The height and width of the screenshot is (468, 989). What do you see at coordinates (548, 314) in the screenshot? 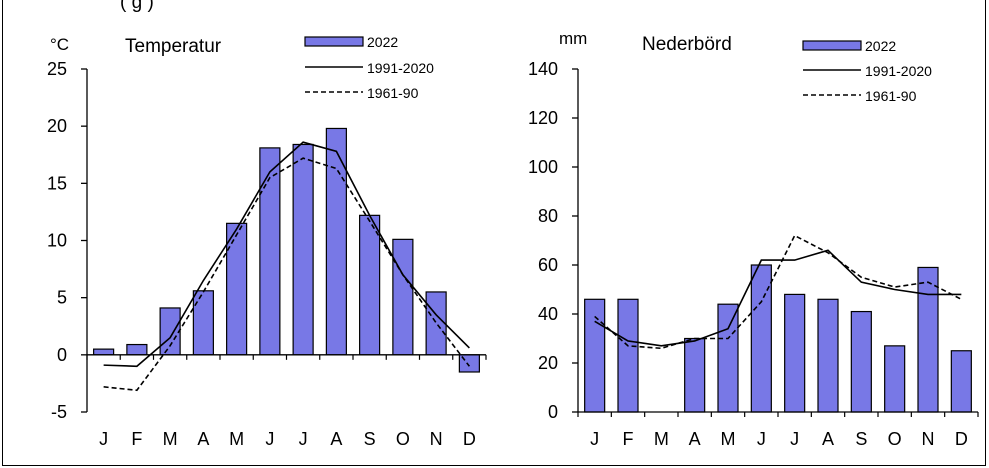
I see `y-tick-label: 40` at bounding box center [548, 314].